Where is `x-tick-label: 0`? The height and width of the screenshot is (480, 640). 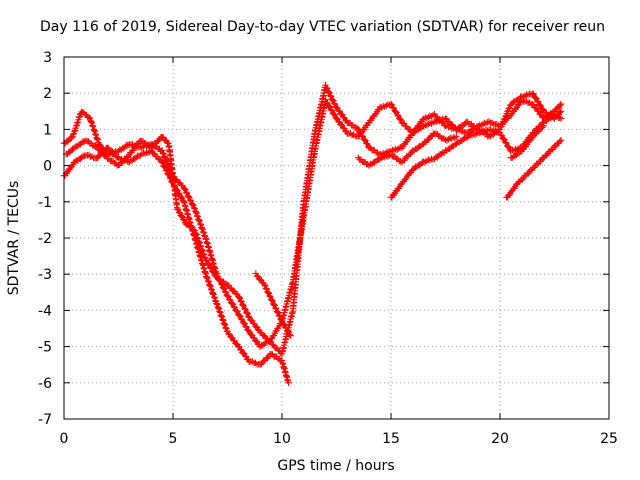
x-tick-label: 0 is located at coordinates (64, 439).